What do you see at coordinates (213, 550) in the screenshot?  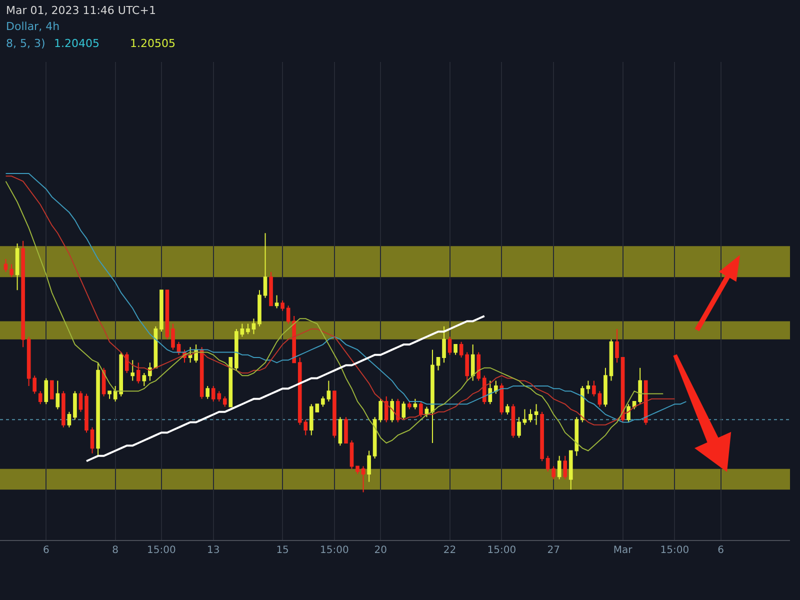 I see `x-tick-label: 13` at bounding box center [213, 550].